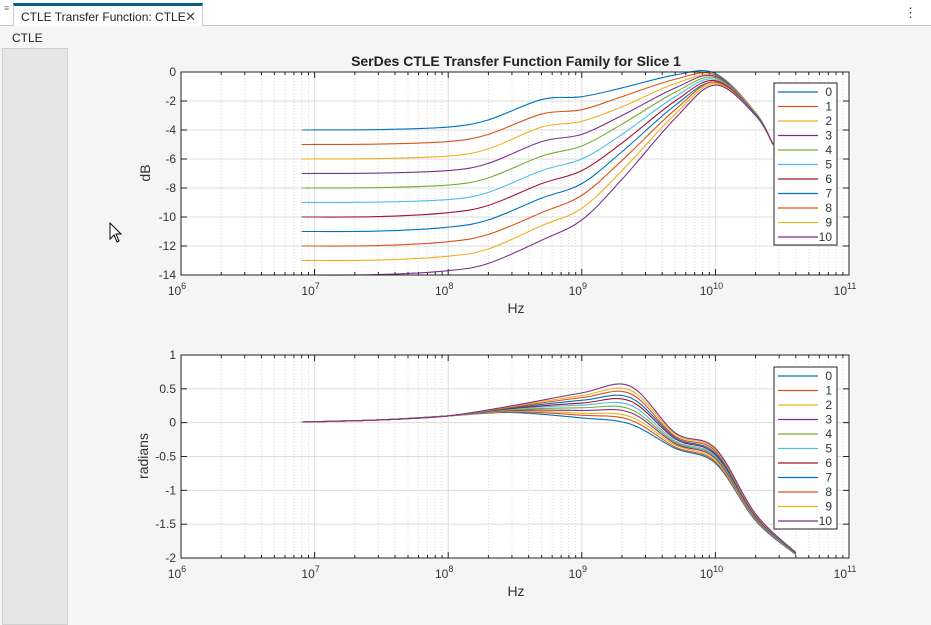 This screenshot has width=931, height=625. What do you see at coordinates (515, 308) in the screenshot?
I see `top-xlabel: Hz` at bounding box center [515, 308].